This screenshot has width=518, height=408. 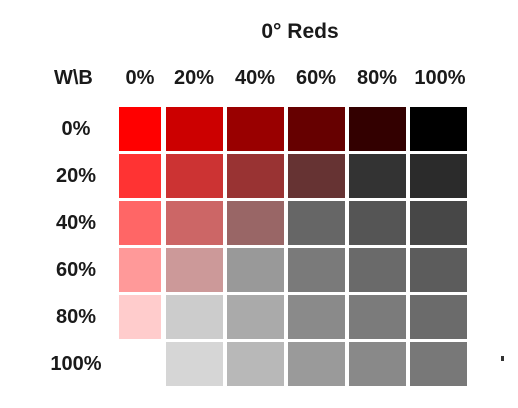 What do you see at coordinates (316, 78) in the screenshot?
I see `column-label: 60%` at bounding box center [316, 78].